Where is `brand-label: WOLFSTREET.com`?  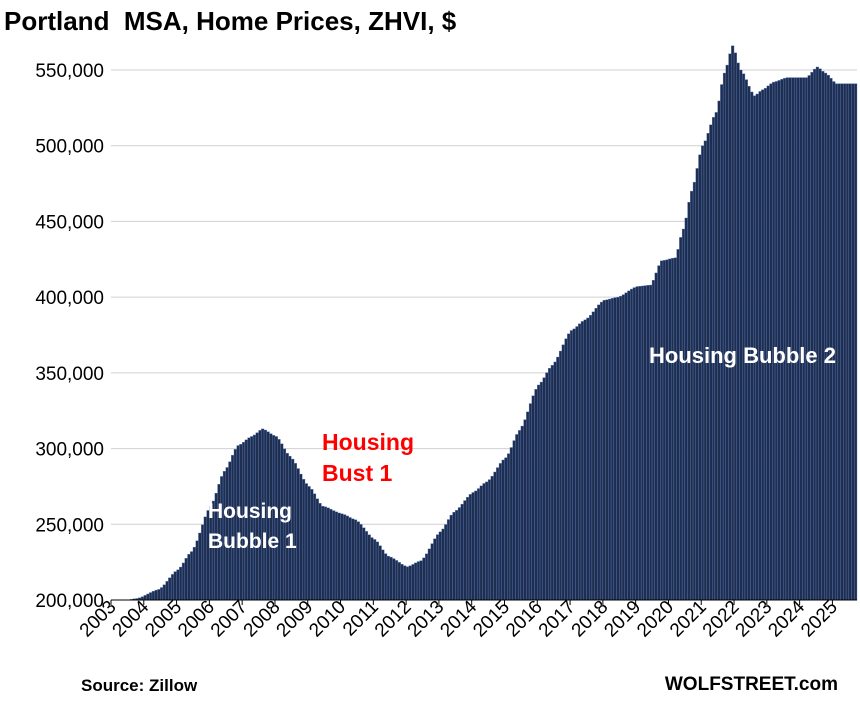 brand-label: WOLFSTREET.com is located at coordinates (751, 684).